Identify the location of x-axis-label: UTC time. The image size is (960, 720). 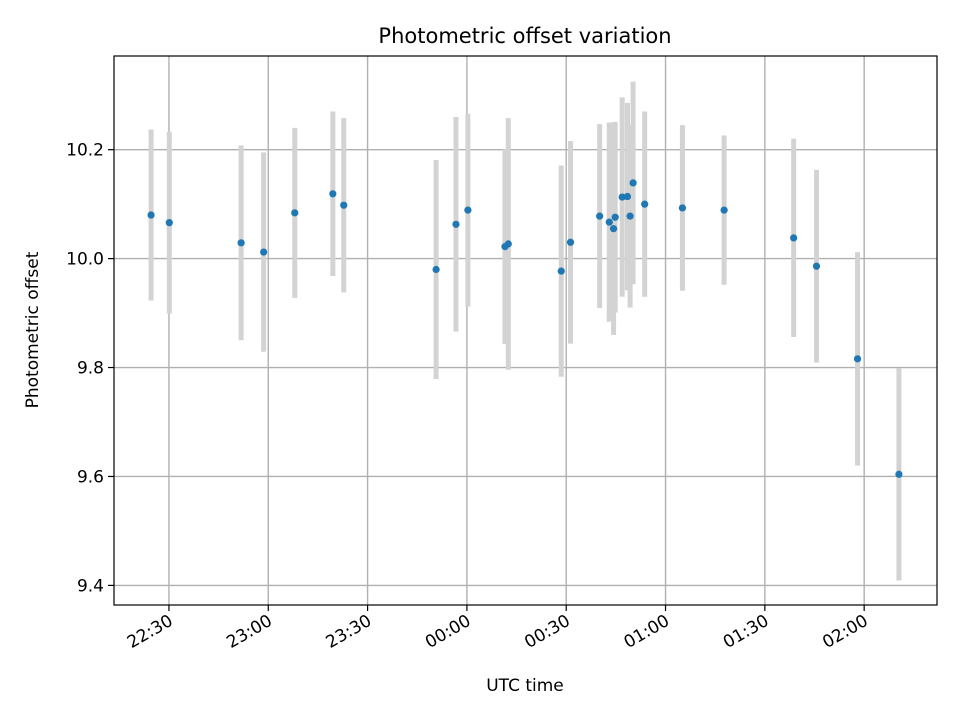
(525, 686).